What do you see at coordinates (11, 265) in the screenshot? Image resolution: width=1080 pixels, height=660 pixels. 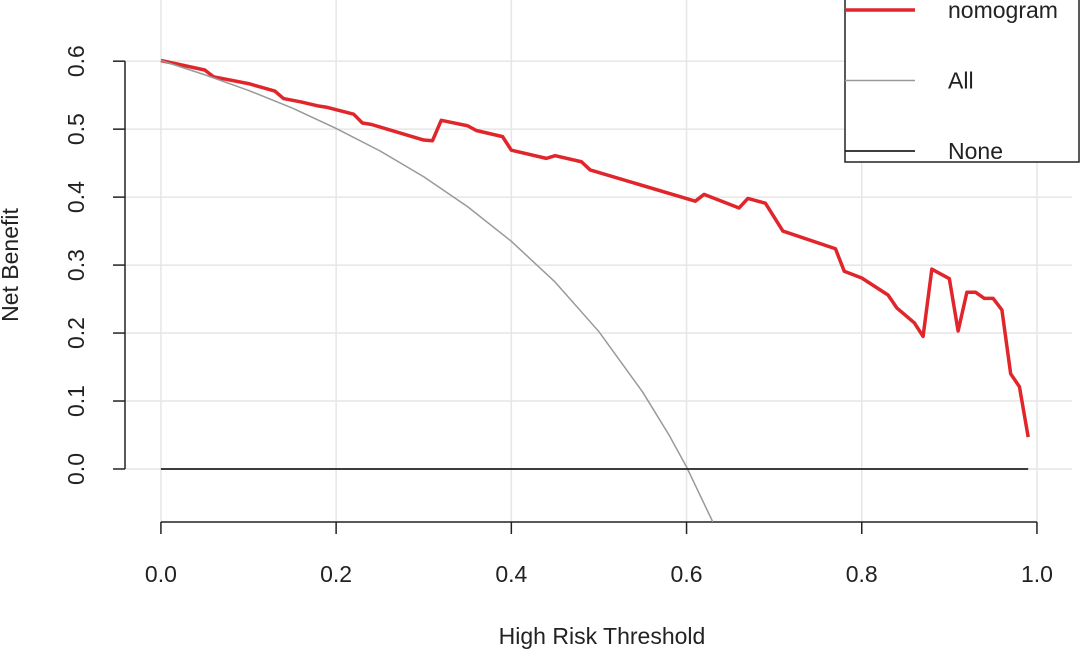 I see `y-axis-label: Net Benefit` at bounding box center [11, 265].